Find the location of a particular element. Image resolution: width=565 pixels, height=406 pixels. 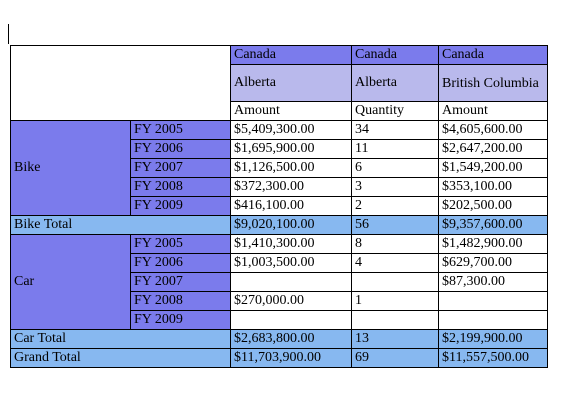

column-header-region: British Columbia is located at coordinates (493, 83).